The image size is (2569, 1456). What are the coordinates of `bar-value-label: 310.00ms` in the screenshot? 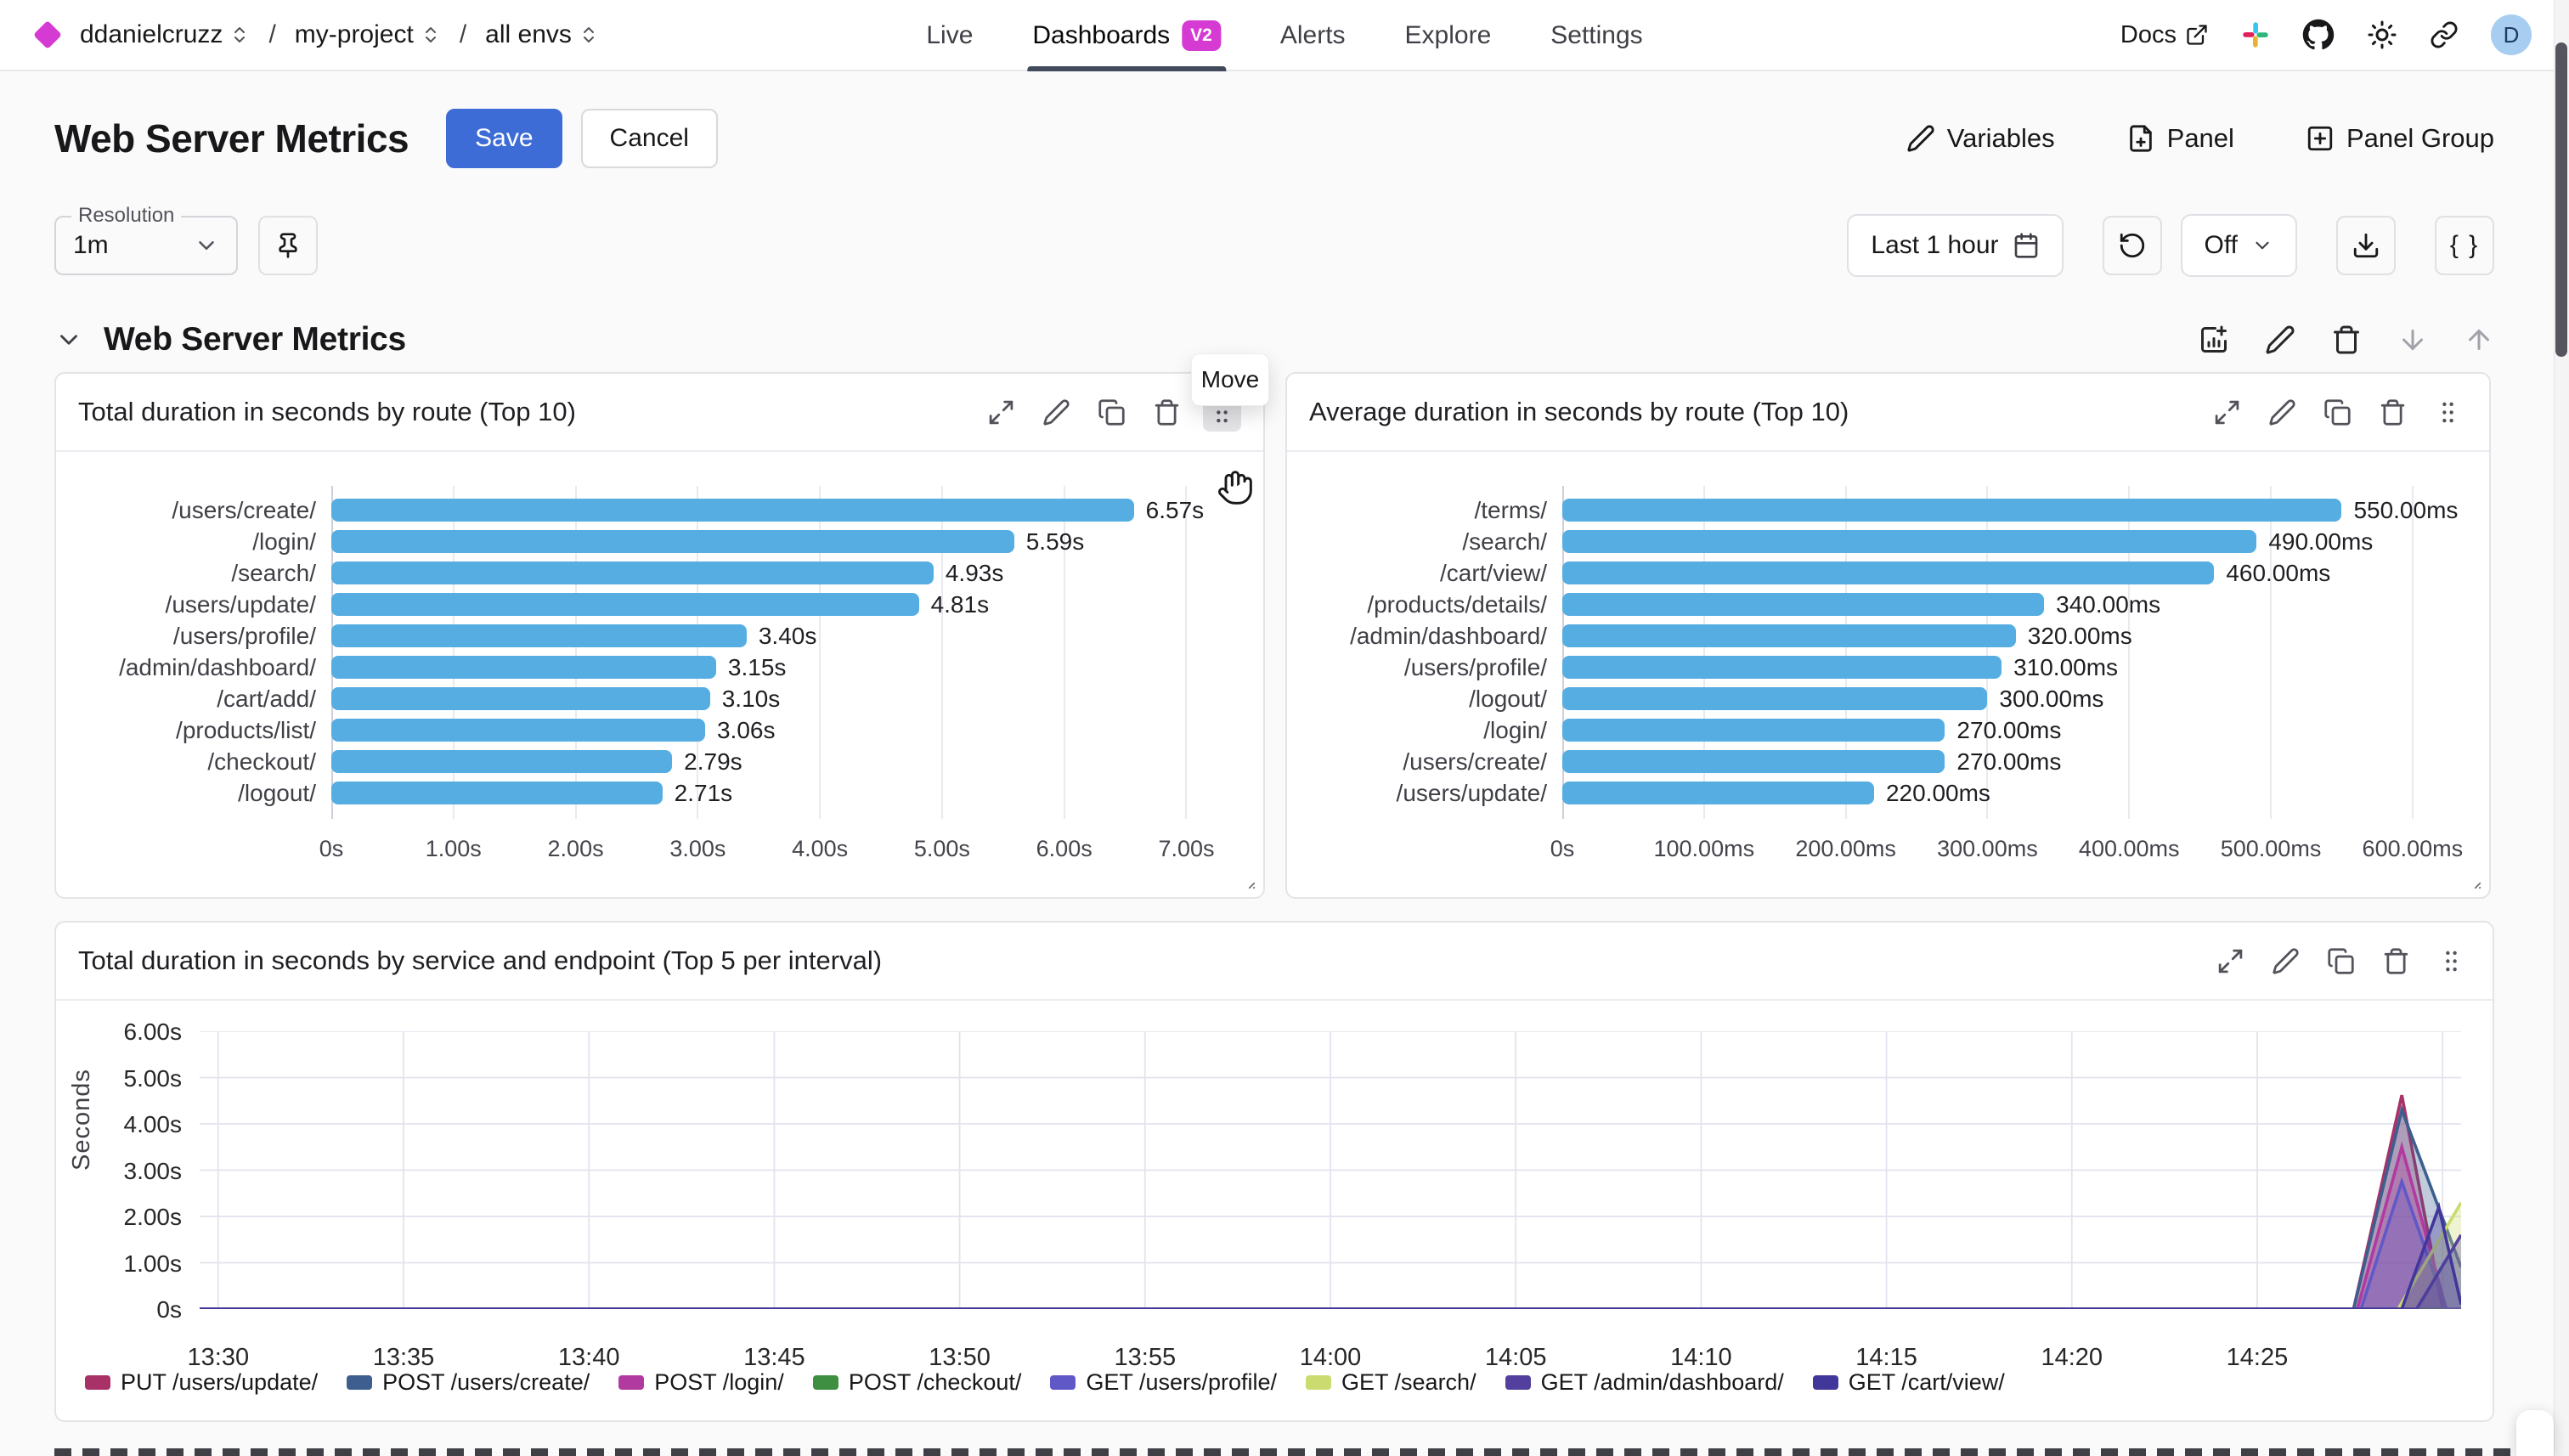 It's located at (2066, 666).